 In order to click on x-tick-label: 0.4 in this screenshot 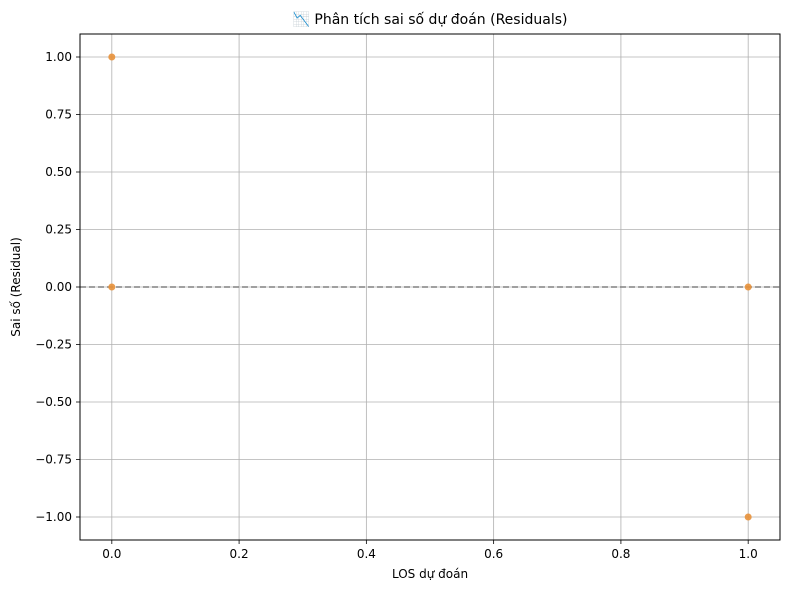, I will do `click(366, 554)`.